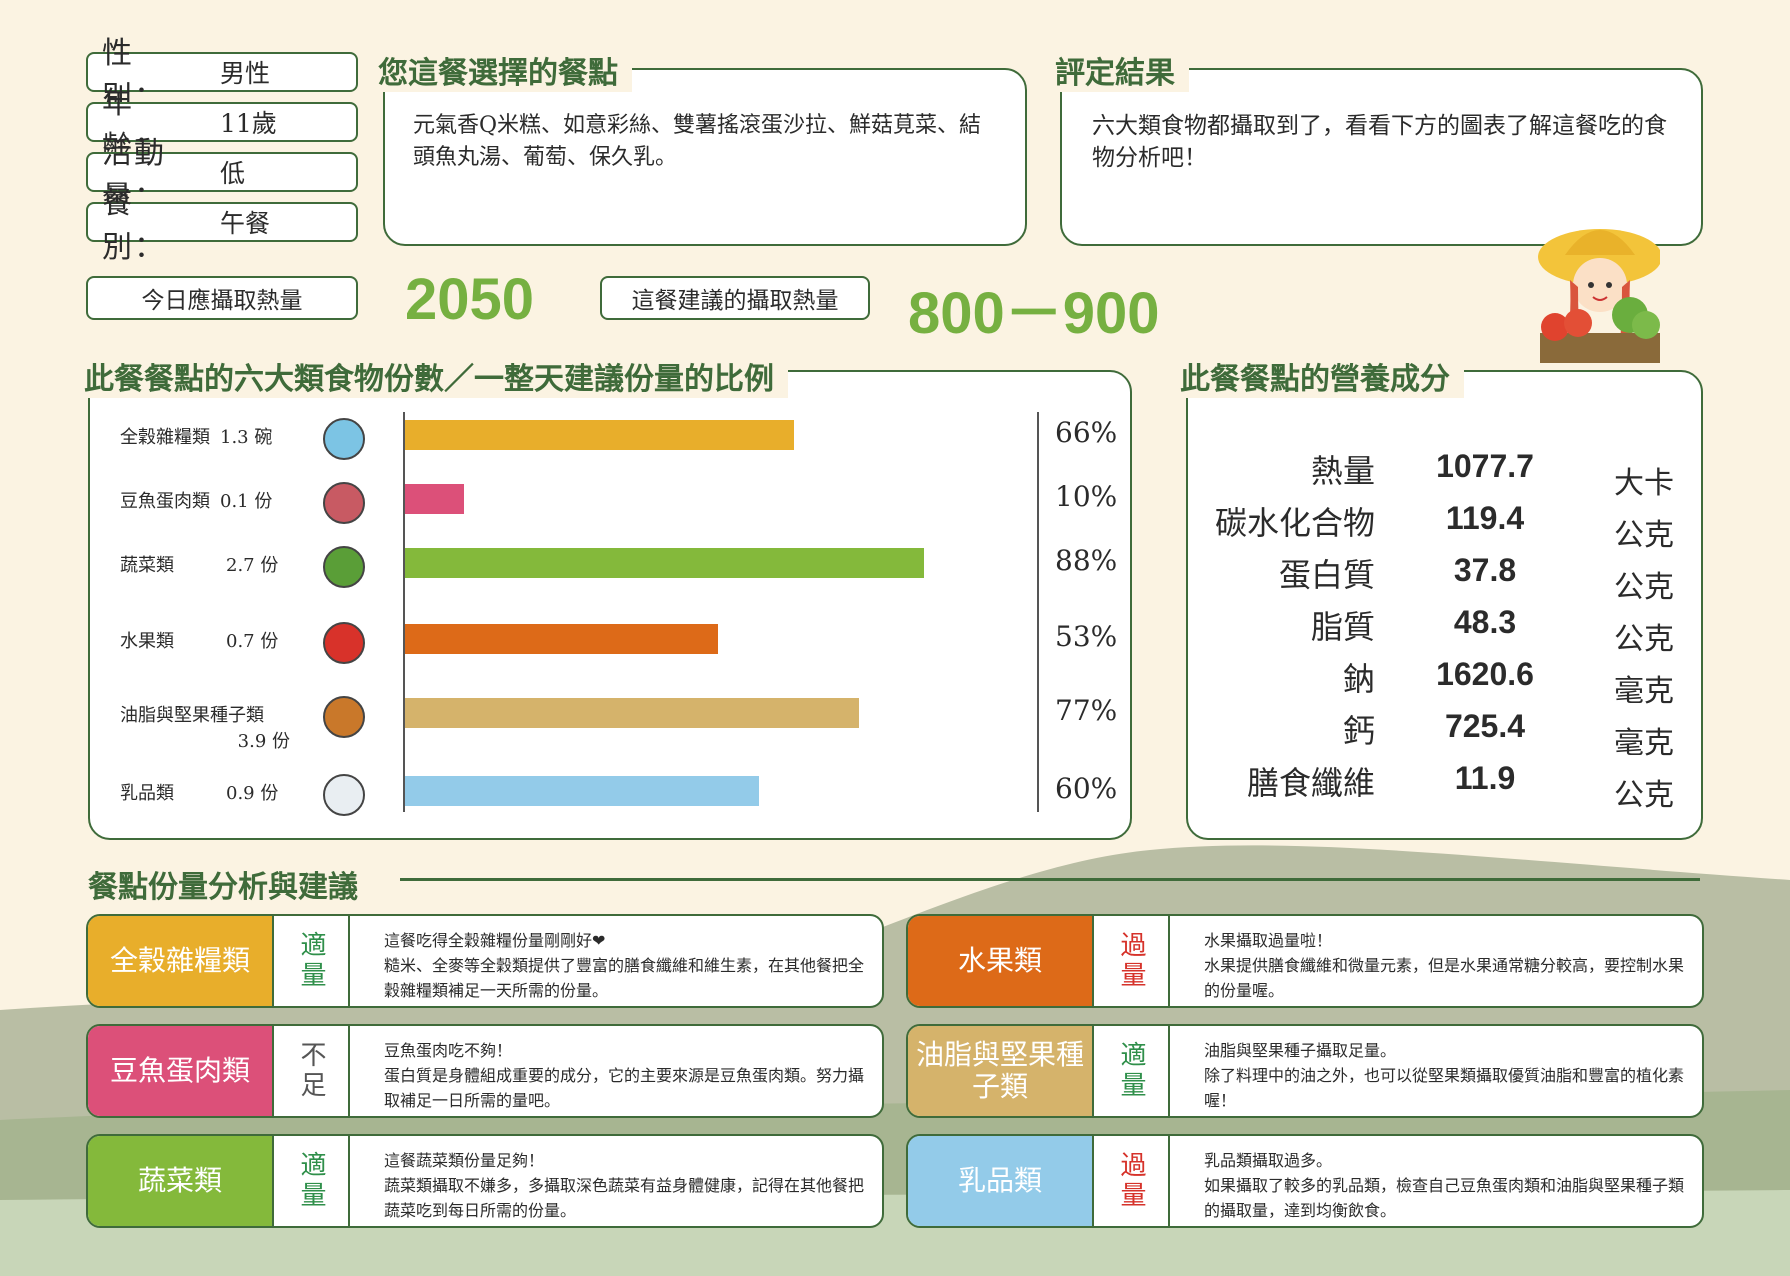 The width and height of the screenshot is (1790, 1276). Describe the element at coordinates (205, 727) in the screenshot. I see `food-category-label: 油脂與堅果種子類 3.9 份` at that location.